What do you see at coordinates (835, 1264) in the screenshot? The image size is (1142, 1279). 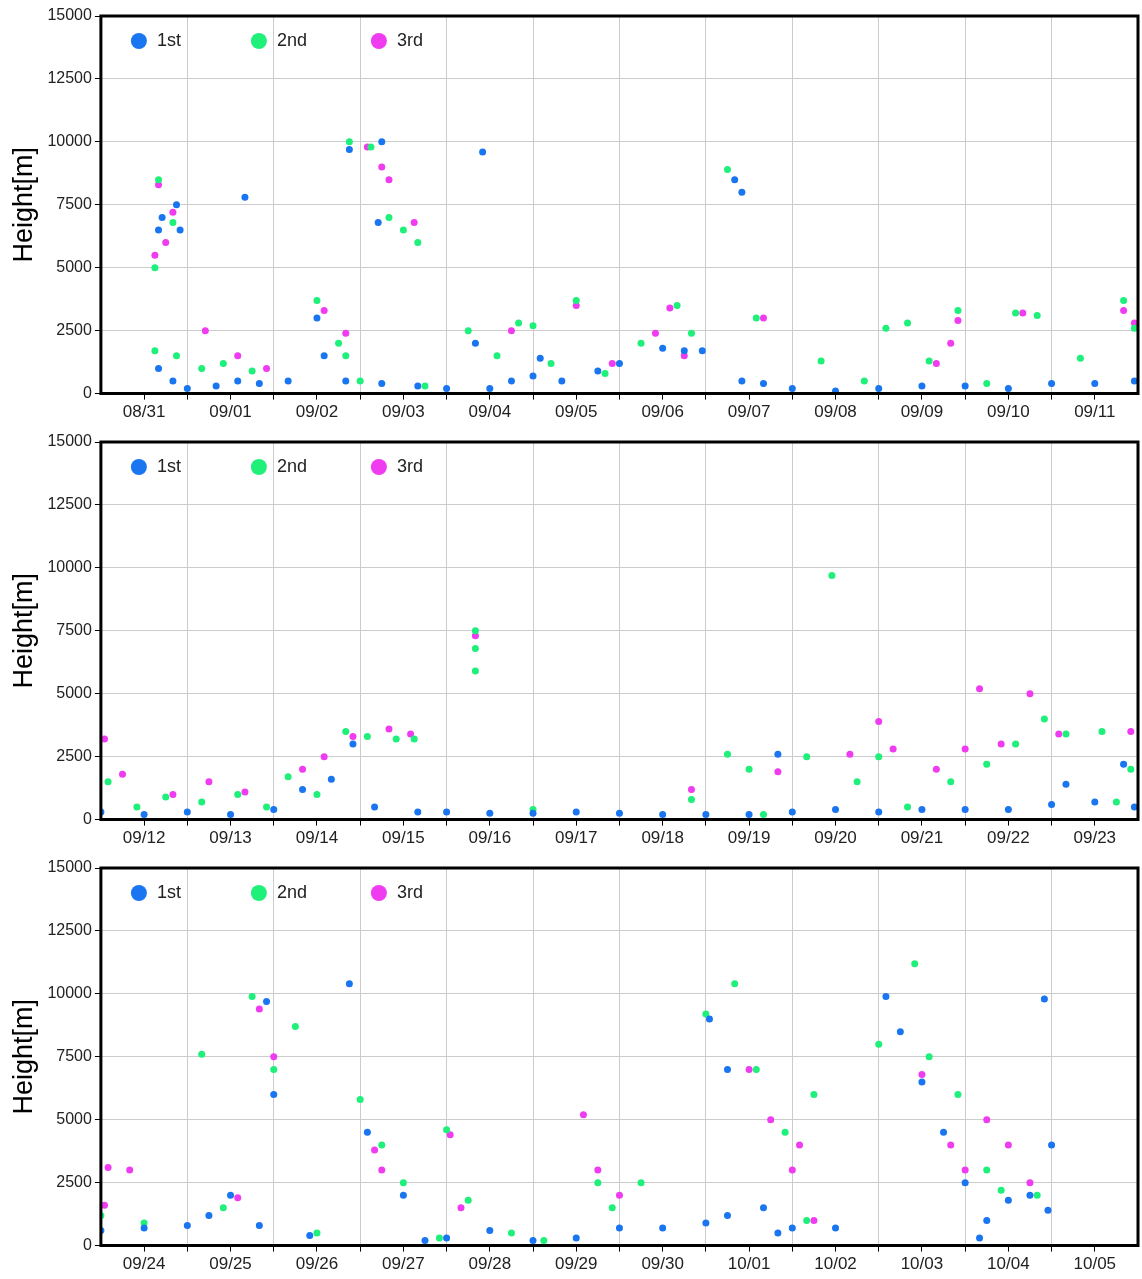 I see `x-tick-label: 10/02` at bounding box center [835, 1264].